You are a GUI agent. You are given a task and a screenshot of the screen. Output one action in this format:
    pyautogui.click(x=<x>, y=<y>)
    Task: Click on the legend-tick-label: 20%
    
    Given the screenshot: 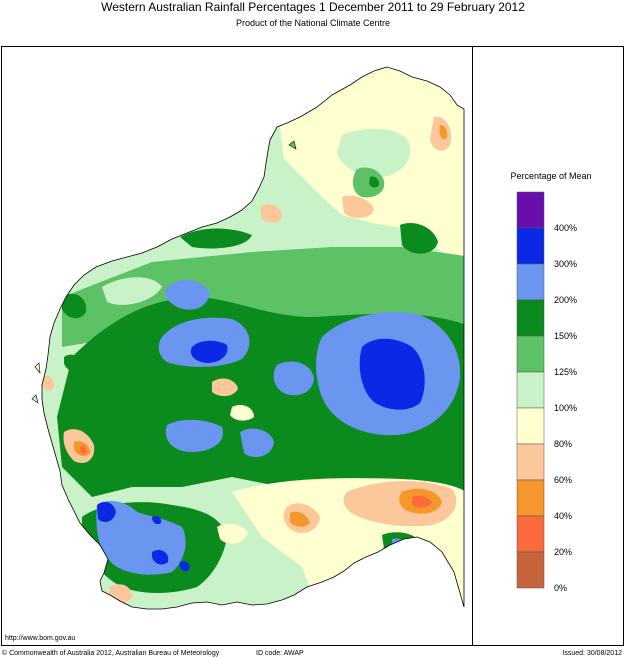 What is the action you would take?
    pyautogui.click(x=563, y=552)
    